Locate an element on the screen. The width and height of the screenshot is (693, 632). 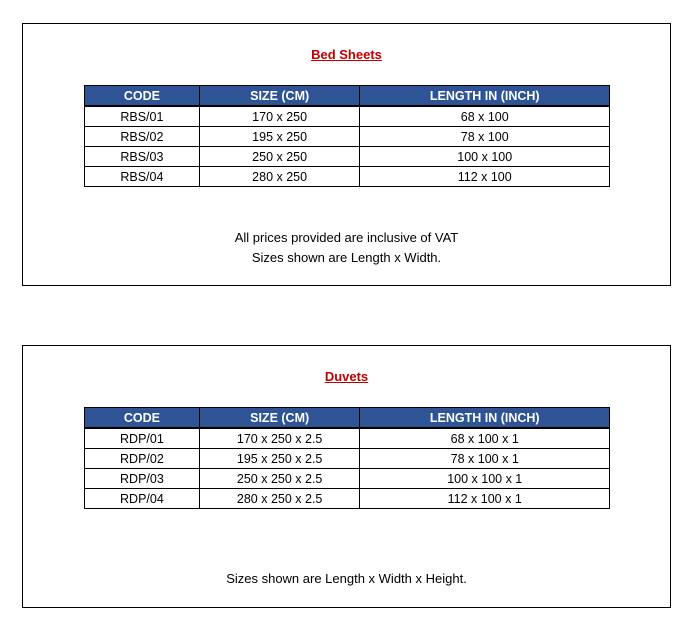
code-cell: RDP/04 is located at coordinates (142, 498).